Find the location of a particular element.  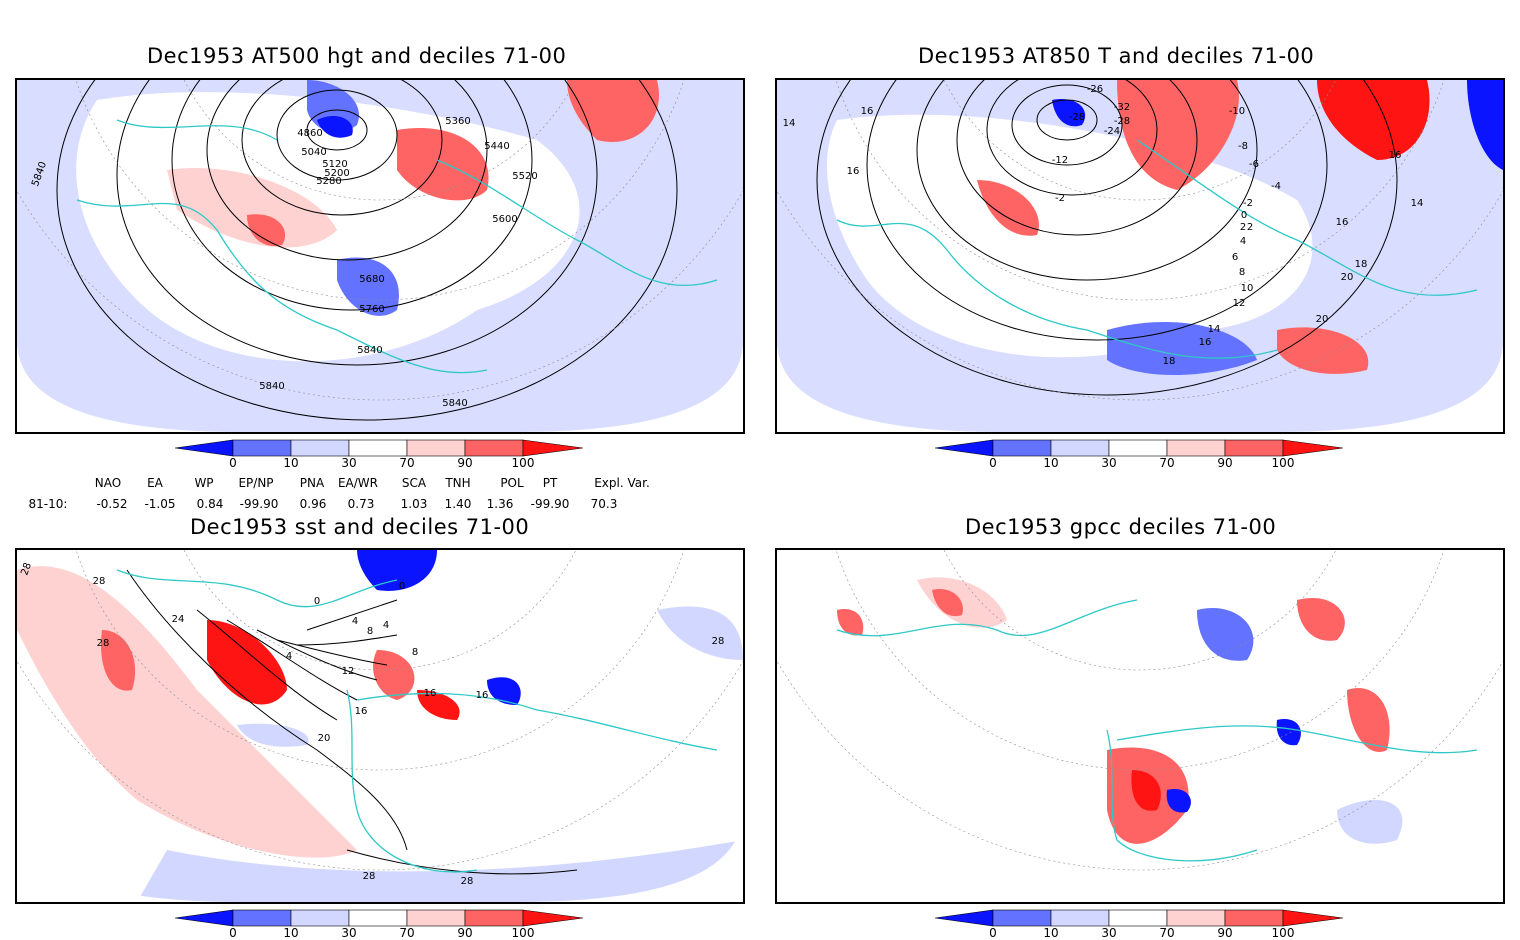

colorbar-labels-top-left: 0 10 30 70 90 100 is located at coordinates (385, 464).